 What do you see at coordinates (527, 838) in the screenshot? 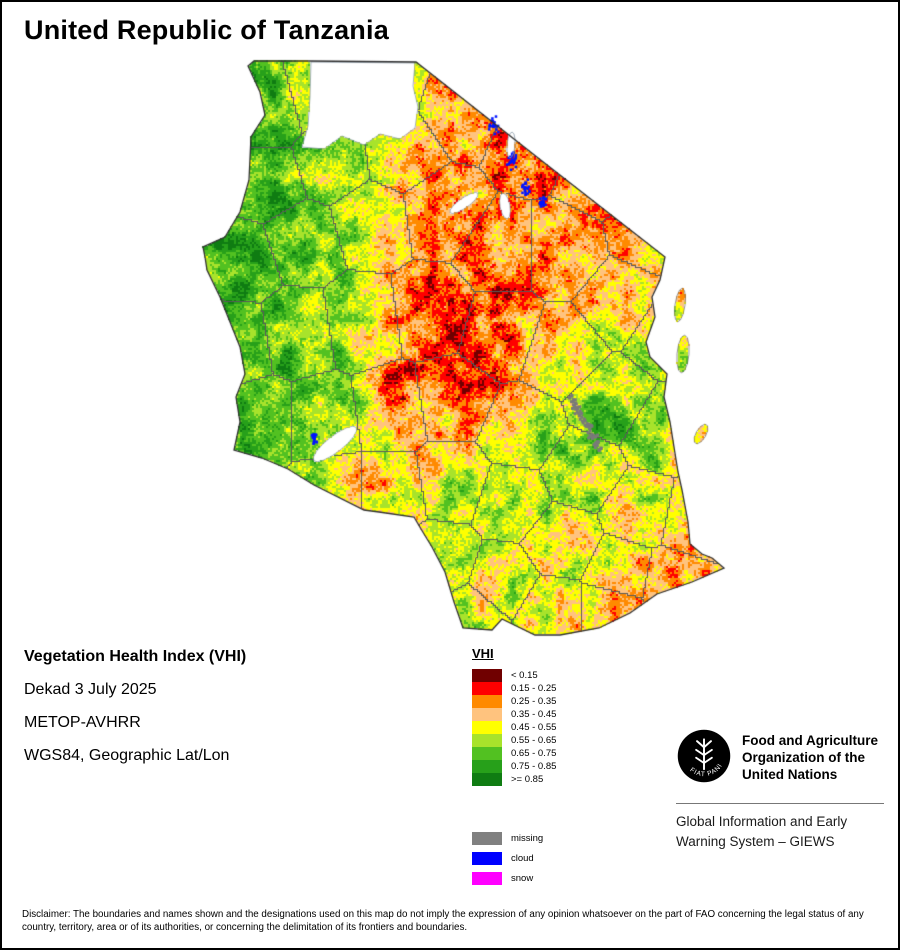
I see `legend-label: missing` at bounding box center [527, 838].